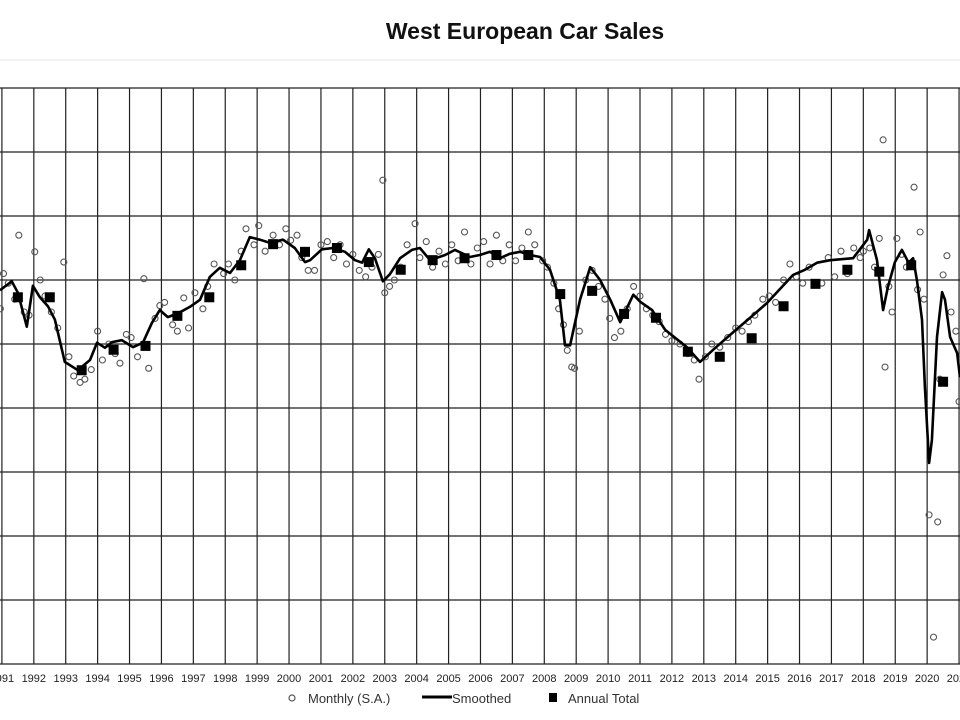 Image resolution: width=960 pixels, height=720 pixels. I want to click on x-tick-label: 1995, so click(129, 679).